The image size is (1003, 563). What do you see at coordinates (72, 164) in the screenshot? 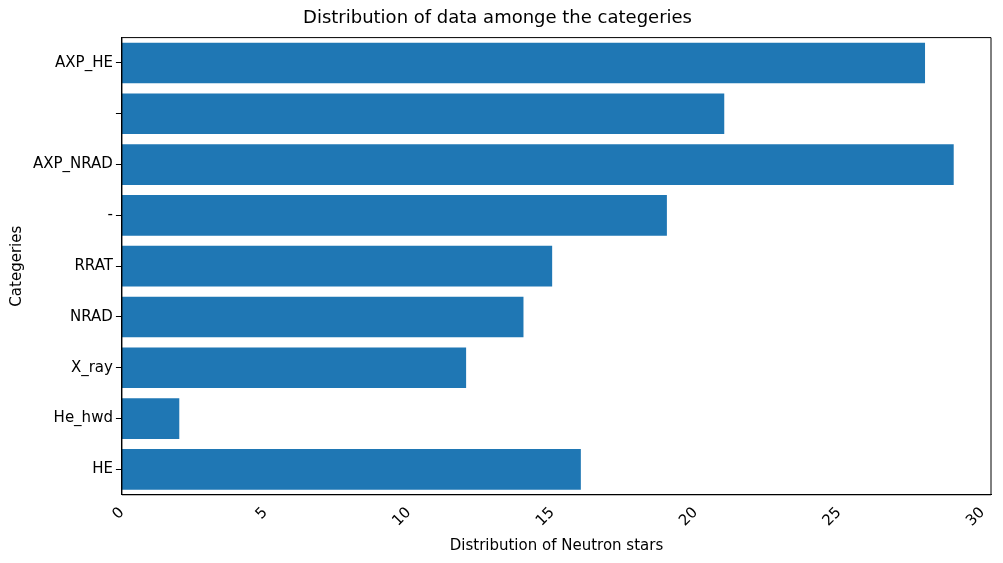
I see `y-tick-label: AXP_NRAD` at bounding box center [72, 164].